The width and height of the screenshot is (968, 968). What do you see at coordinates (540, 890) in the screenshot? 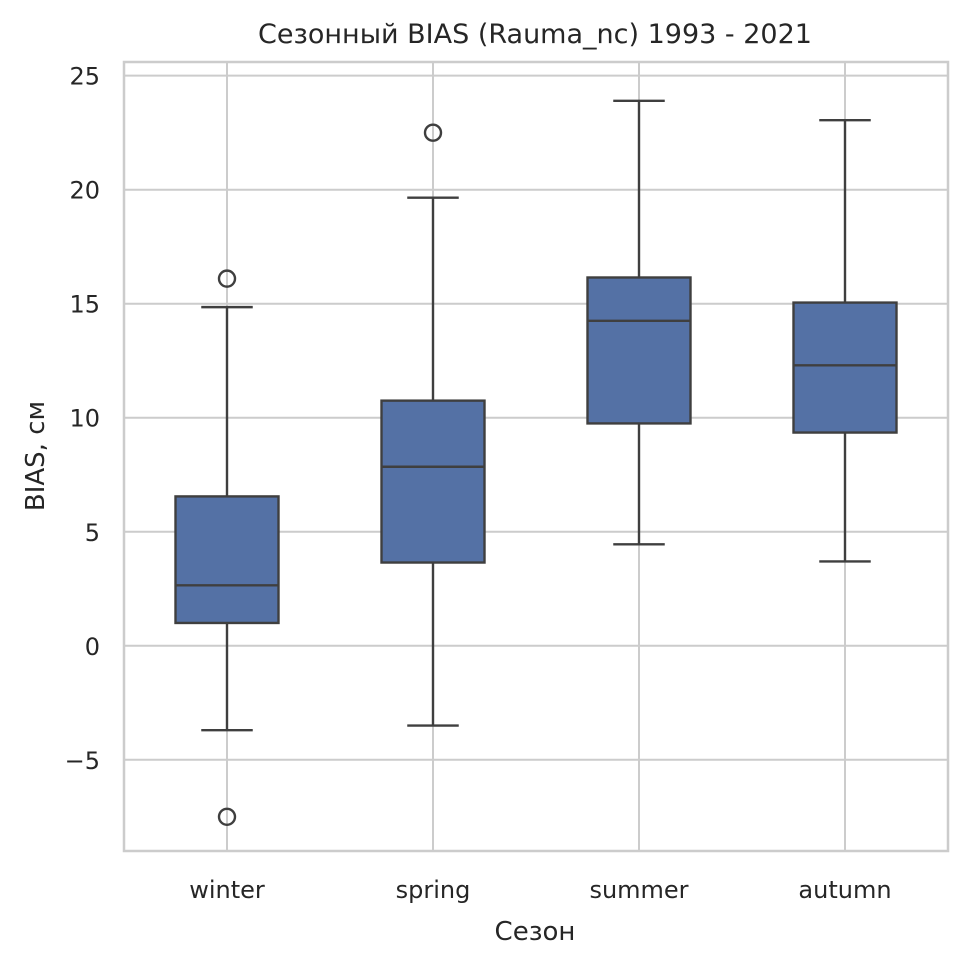
I see `x-axis-ticks: winter spring summer autumn` at bounding box center [540, 890].